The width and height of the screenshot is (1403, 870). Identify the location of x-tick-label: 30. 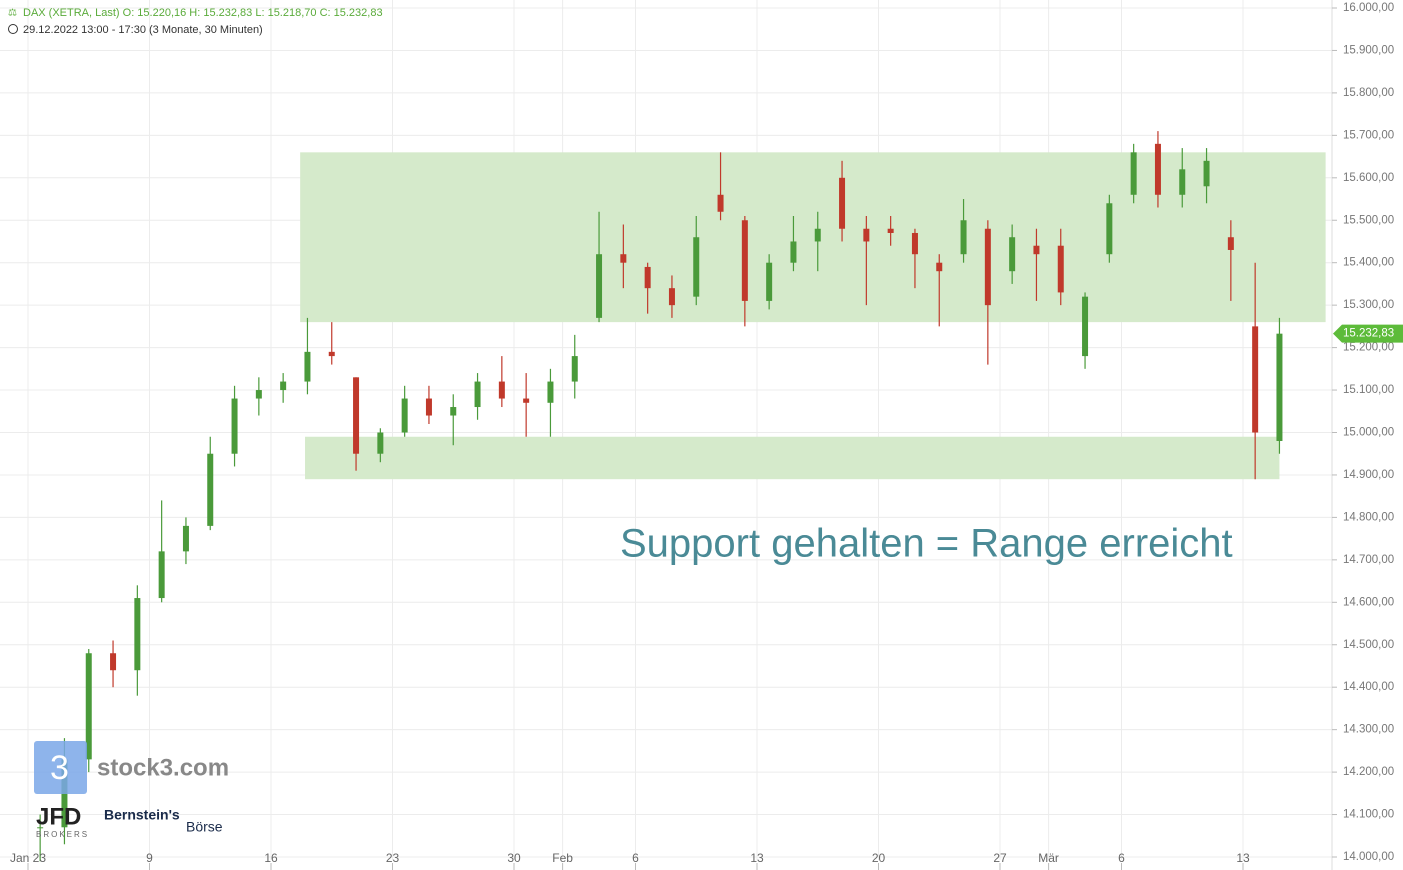
(514, 858).